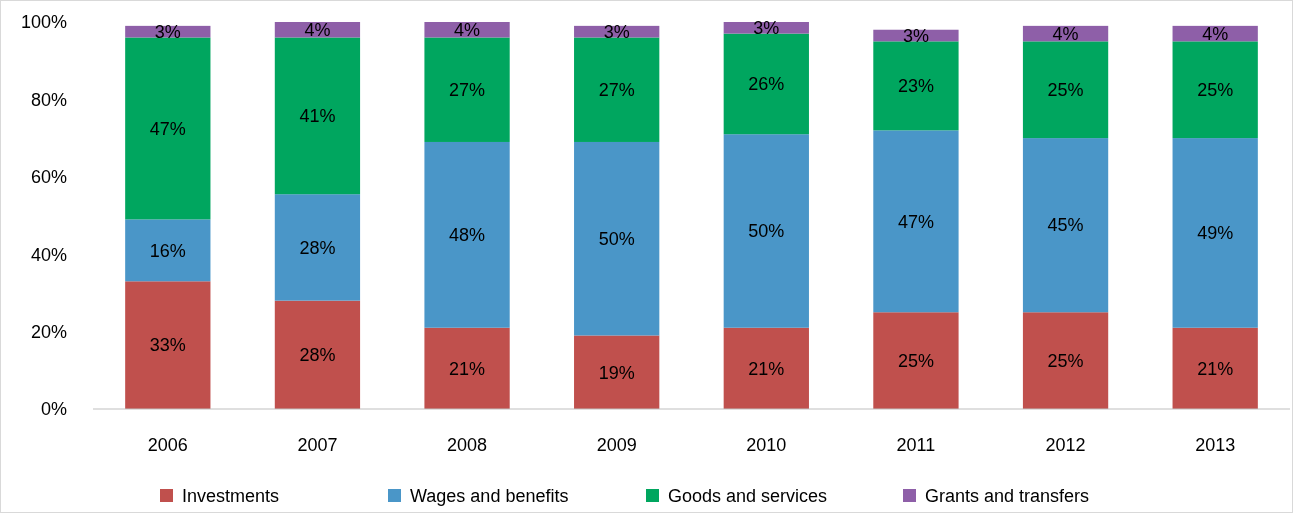  Describe the element at coordinates (48, 331) in the screenshot. I see `y-tick-label: 20%` at that location.